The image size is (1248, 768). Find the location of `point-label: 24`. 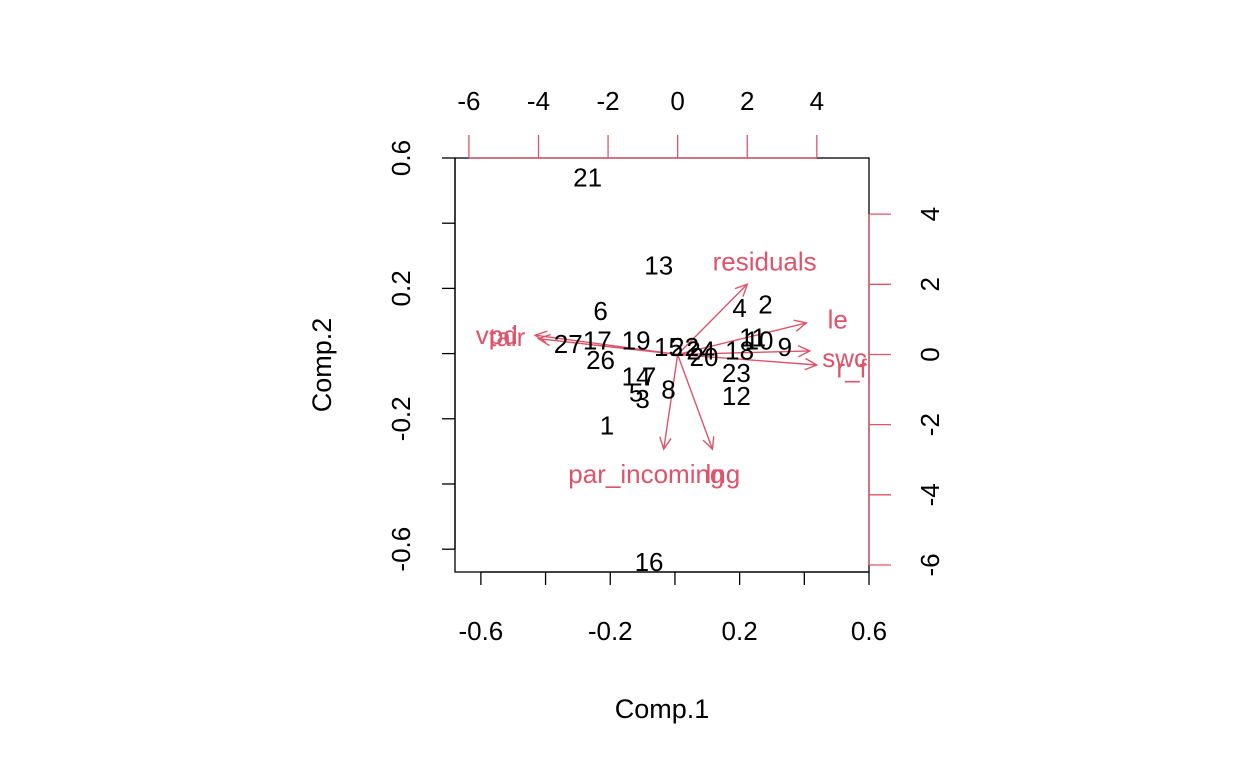

point-label: 24 is located at coordinates (700, 350).